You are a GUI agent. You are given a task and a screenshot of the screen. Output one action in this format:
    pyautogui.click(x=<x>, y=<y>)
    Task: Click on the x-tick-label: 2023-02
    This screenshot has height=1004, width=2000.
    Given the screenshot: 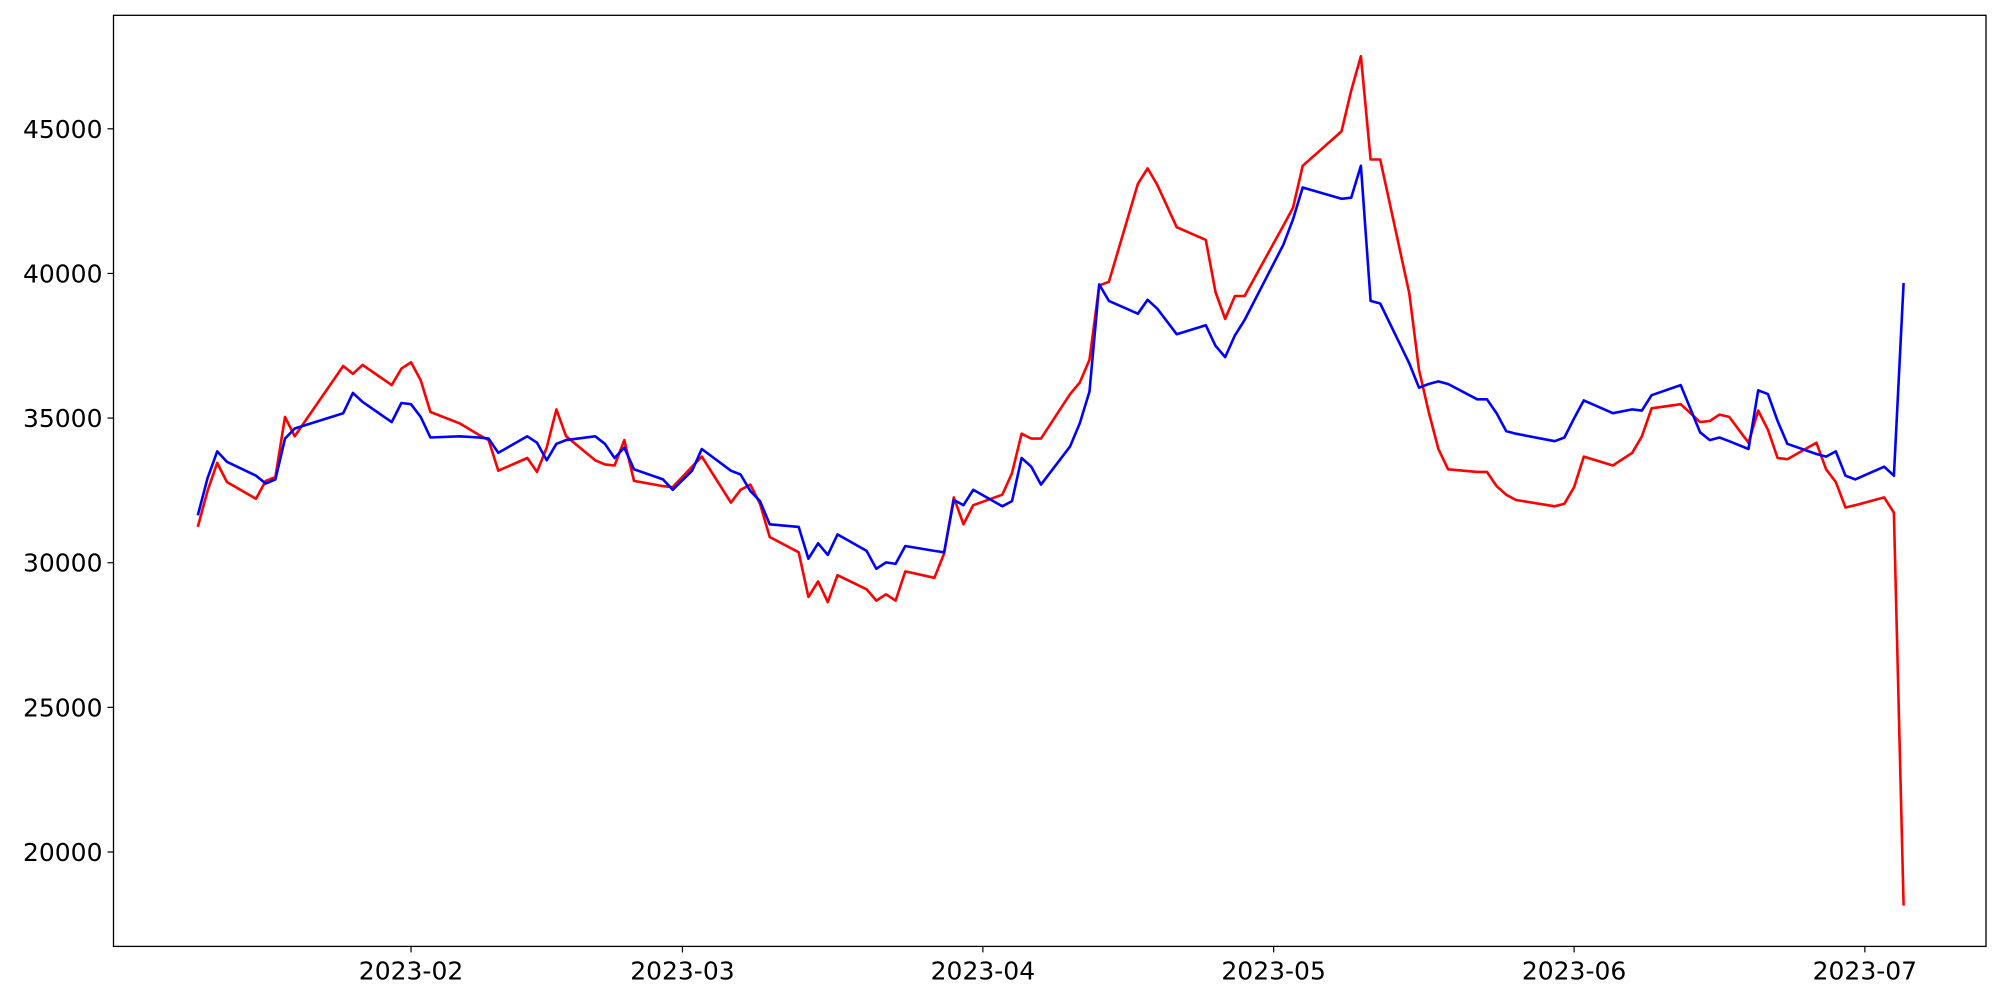 What is the action you would take?
    pyautogui.click(x=411, y=970)
    